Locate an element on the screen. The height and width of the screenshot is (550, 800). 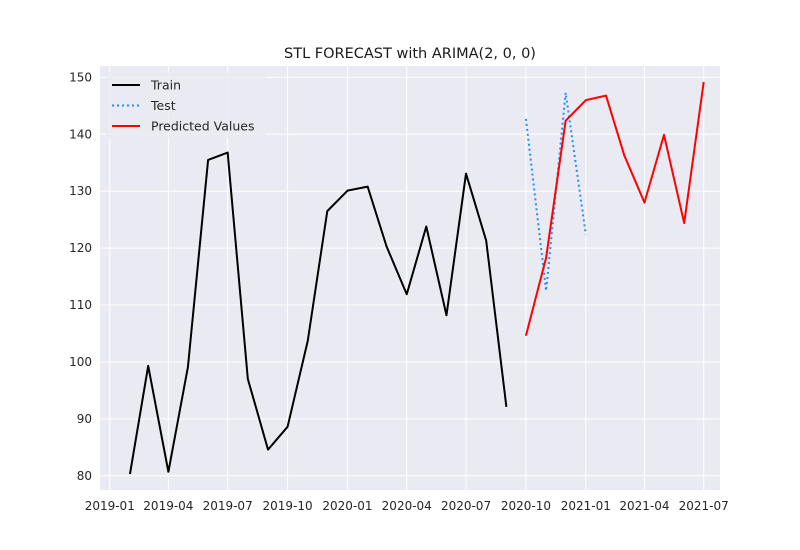
x-tick-label: 2019-04 is located at coordinates (168, 506).